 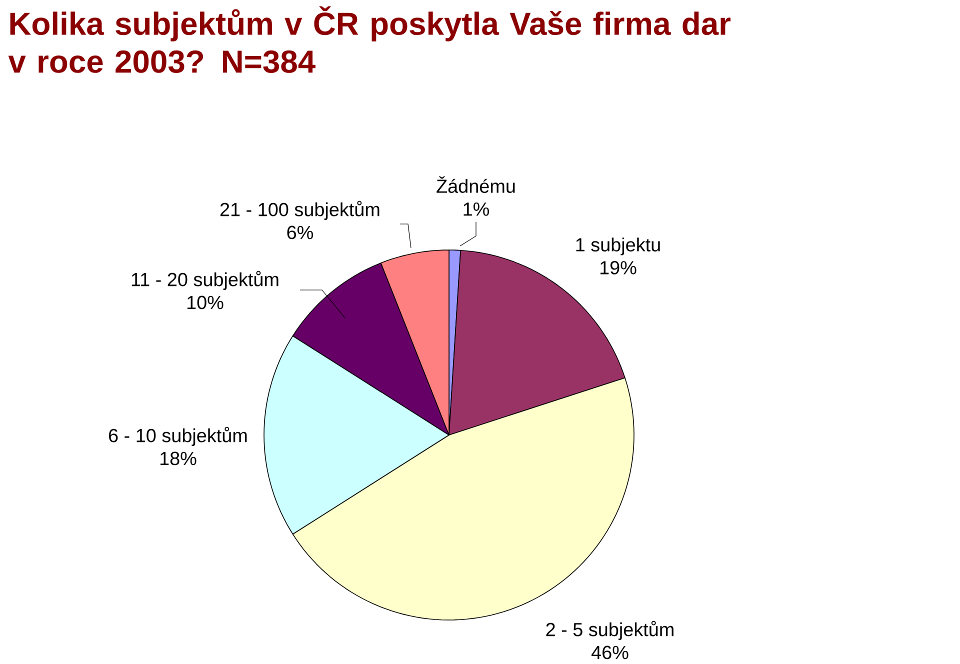 What do you see at coordinates (610, 630) in the screenshot?
I see `slice-label: 2 - 5 subjektům` at bounding box center [610, 630].